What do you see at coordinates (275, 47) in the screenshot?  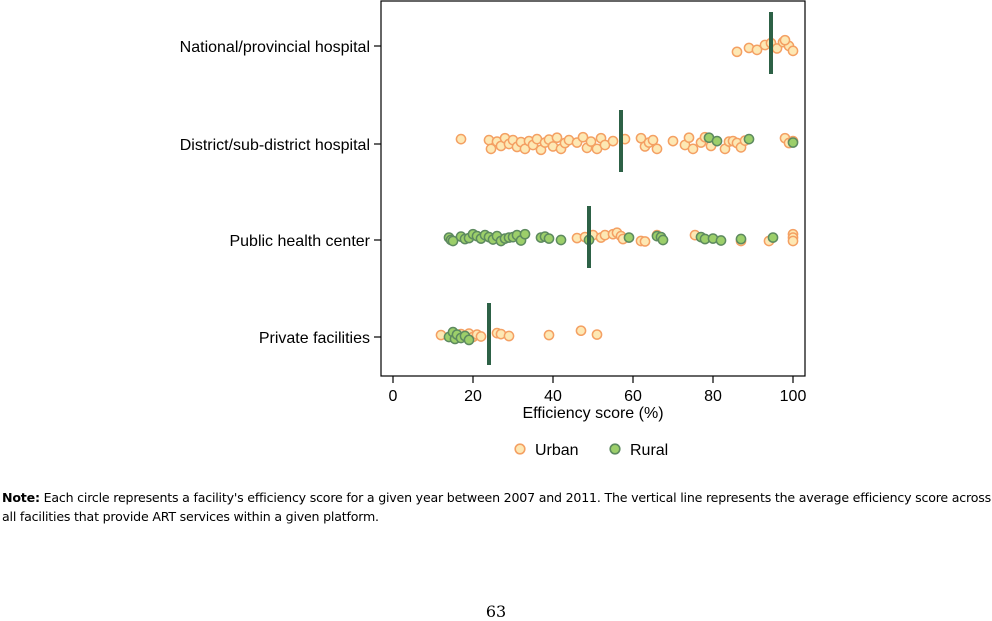 I see `y-tick-label: National/provincial hospital` at bounding box center [275, 47].